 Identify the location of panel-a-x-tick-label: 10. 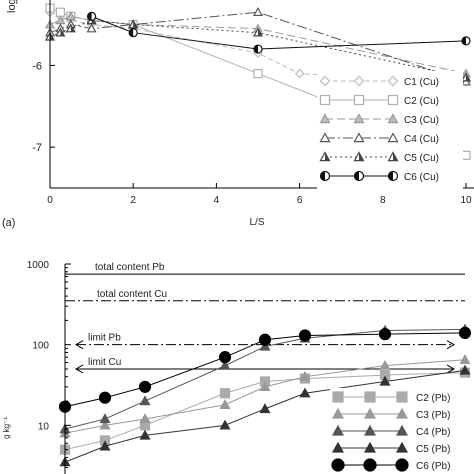
(466, 200).